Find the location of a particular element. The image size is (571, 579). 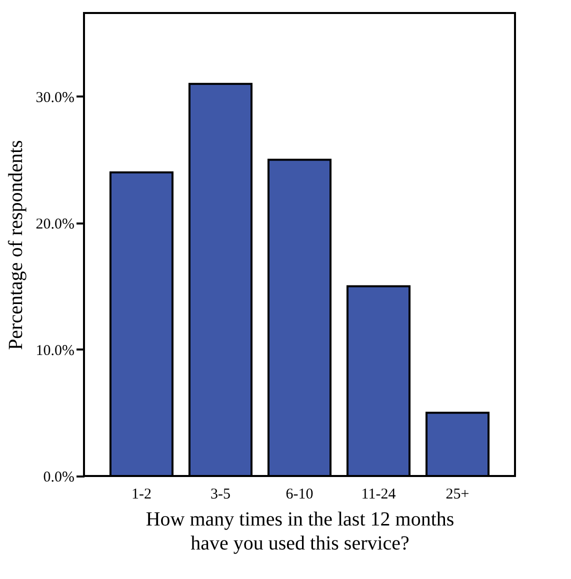

y-tick-label: 0.0% is located at coordinates (58, 478).